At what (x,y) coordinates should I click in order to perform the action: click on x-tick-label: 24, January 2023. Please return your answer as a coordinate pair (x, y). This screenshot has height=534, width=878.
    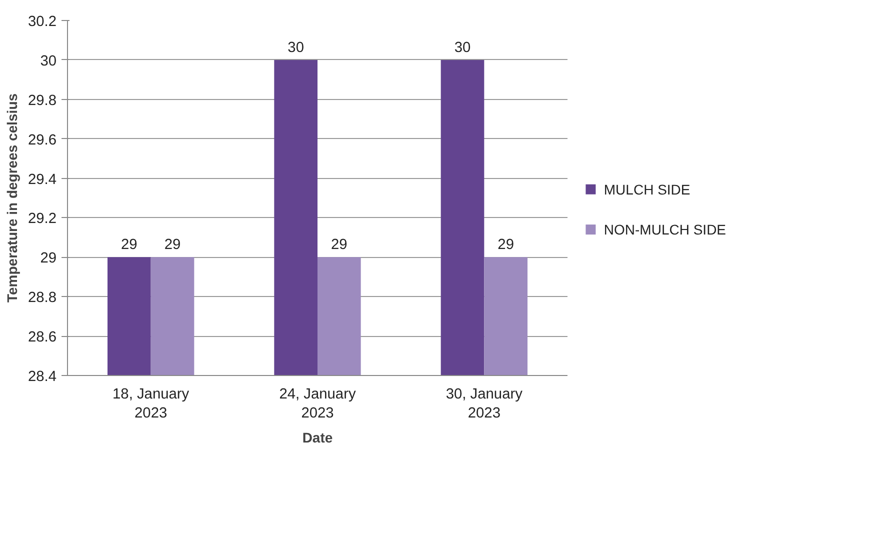
    Looking at the image, I should click on (317, 404).